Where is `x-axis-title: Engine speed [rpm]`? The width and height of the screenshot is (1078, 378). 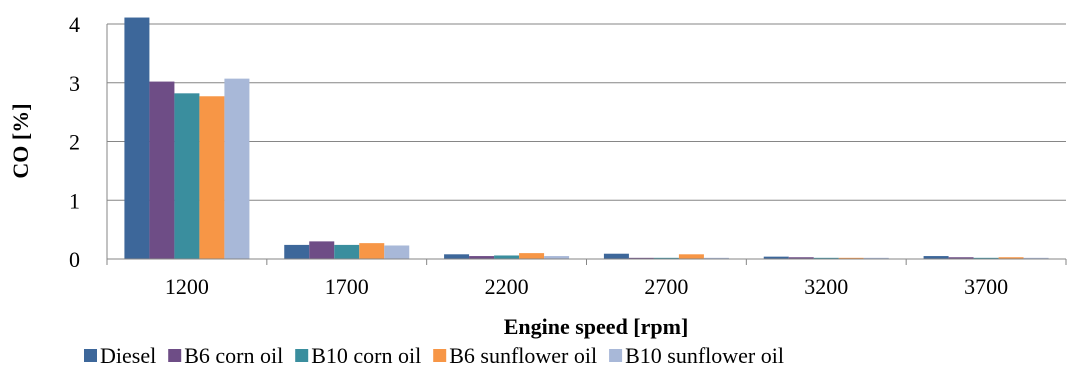
x-axis-title: Engine speed [rpm] is located at coordinates (596, 326).